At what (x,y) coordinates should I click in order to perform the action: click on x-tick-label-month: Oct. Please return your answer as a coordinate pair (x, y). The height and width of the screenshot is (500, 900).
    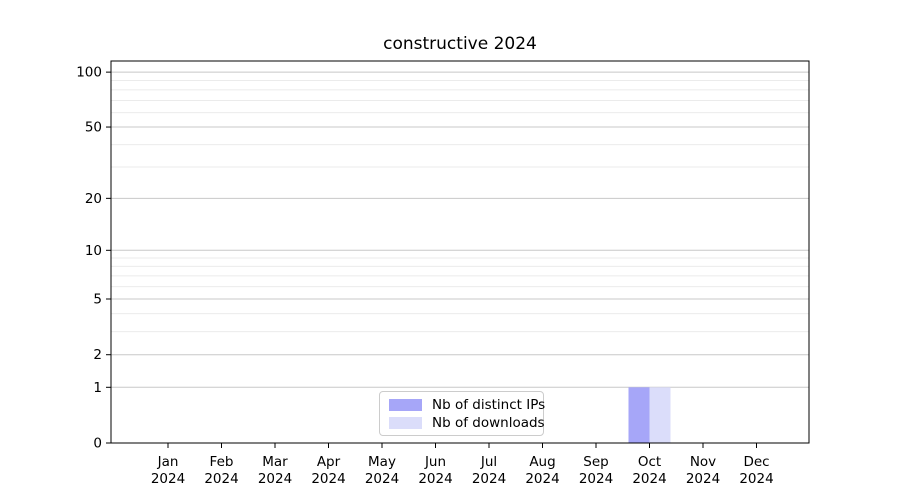
    Looking at the image, I should click on (649, 462).